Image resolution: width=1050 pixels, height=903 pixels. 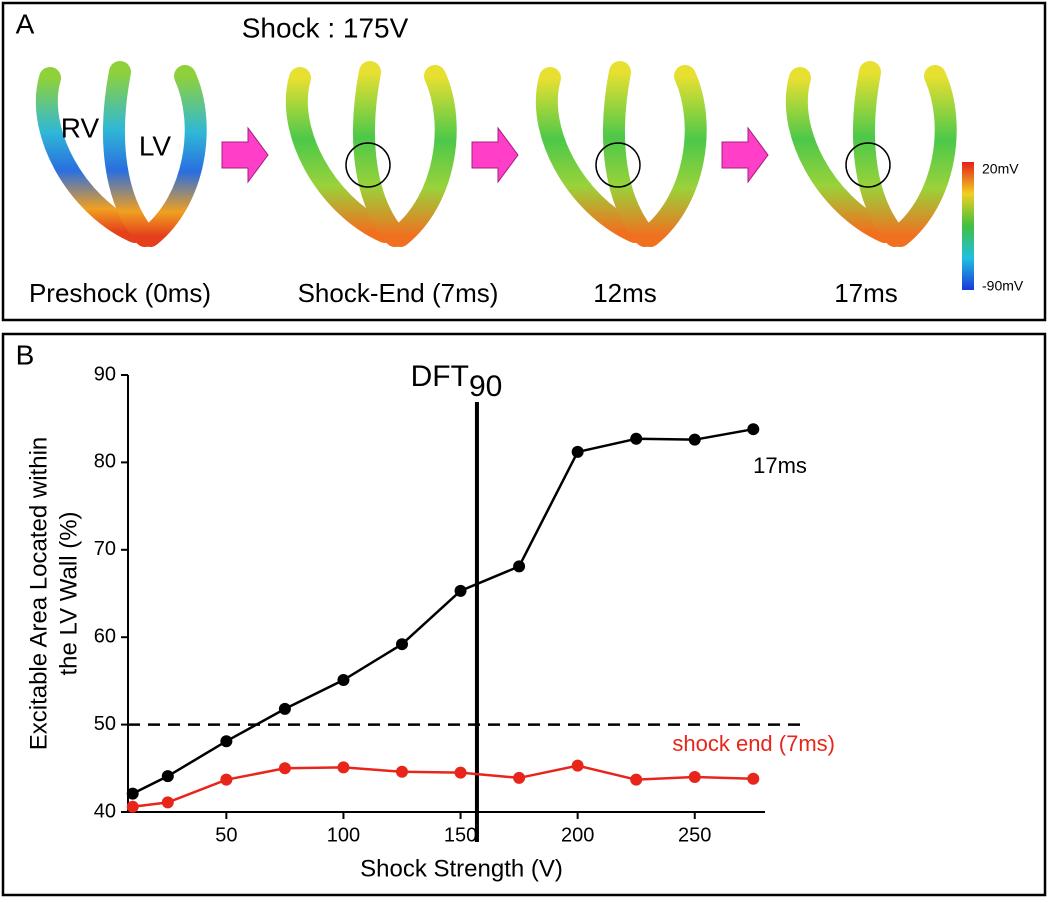 I want to click on y-tick-label: 60, so click(x=105, y=636).